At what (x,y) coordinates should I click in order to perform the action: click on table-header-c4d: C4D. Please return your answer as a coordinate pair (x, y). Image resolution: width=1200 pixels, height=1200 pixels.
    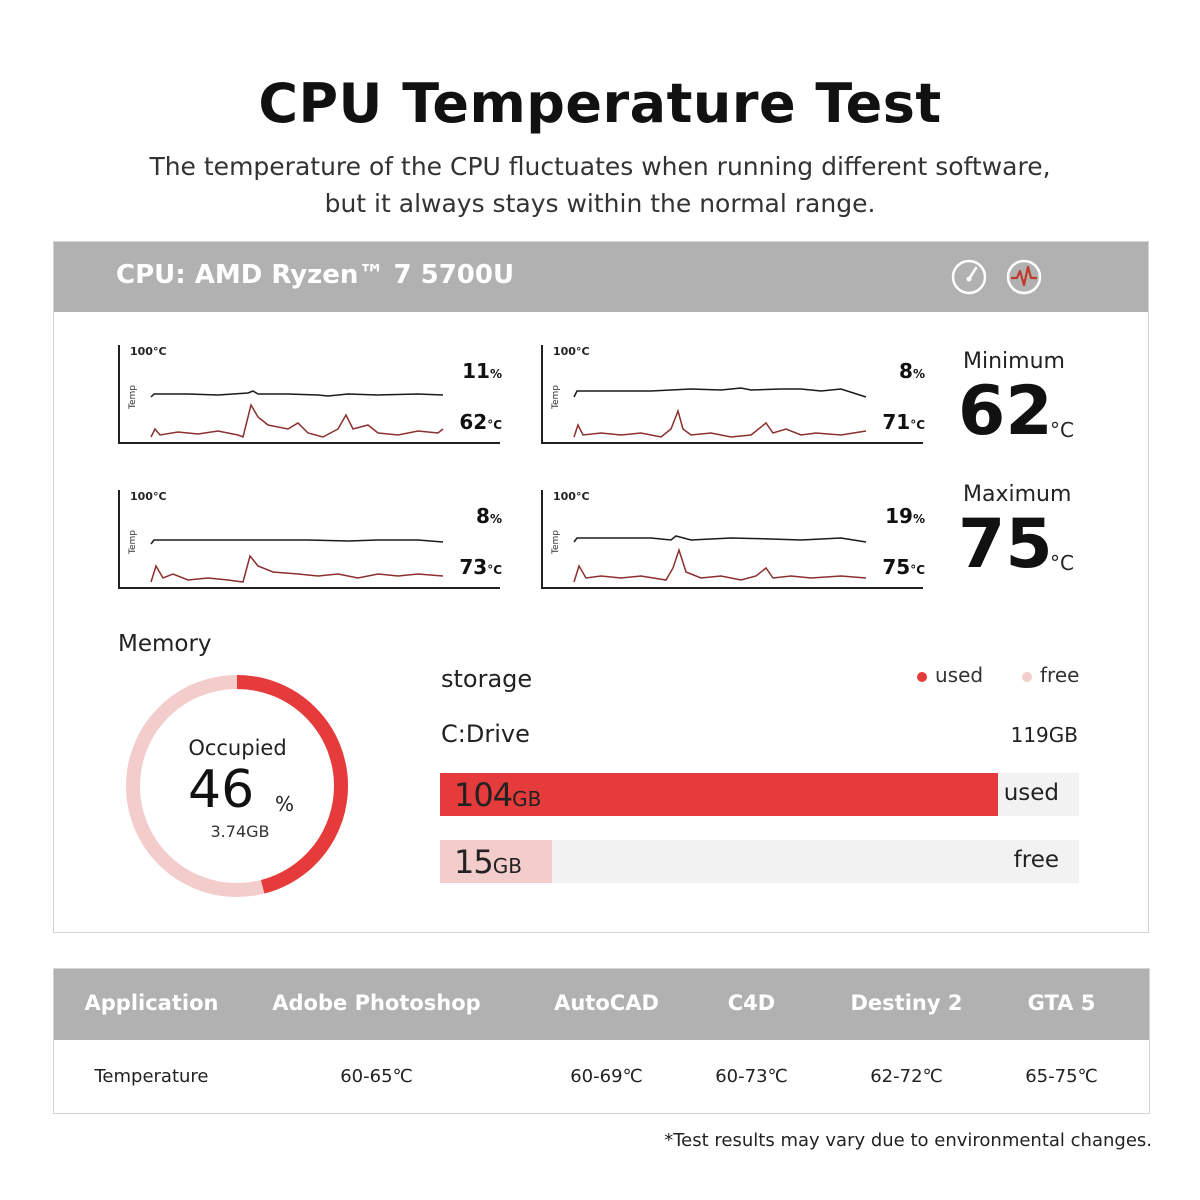
    Looking at the image, I should click on (751, 1003).